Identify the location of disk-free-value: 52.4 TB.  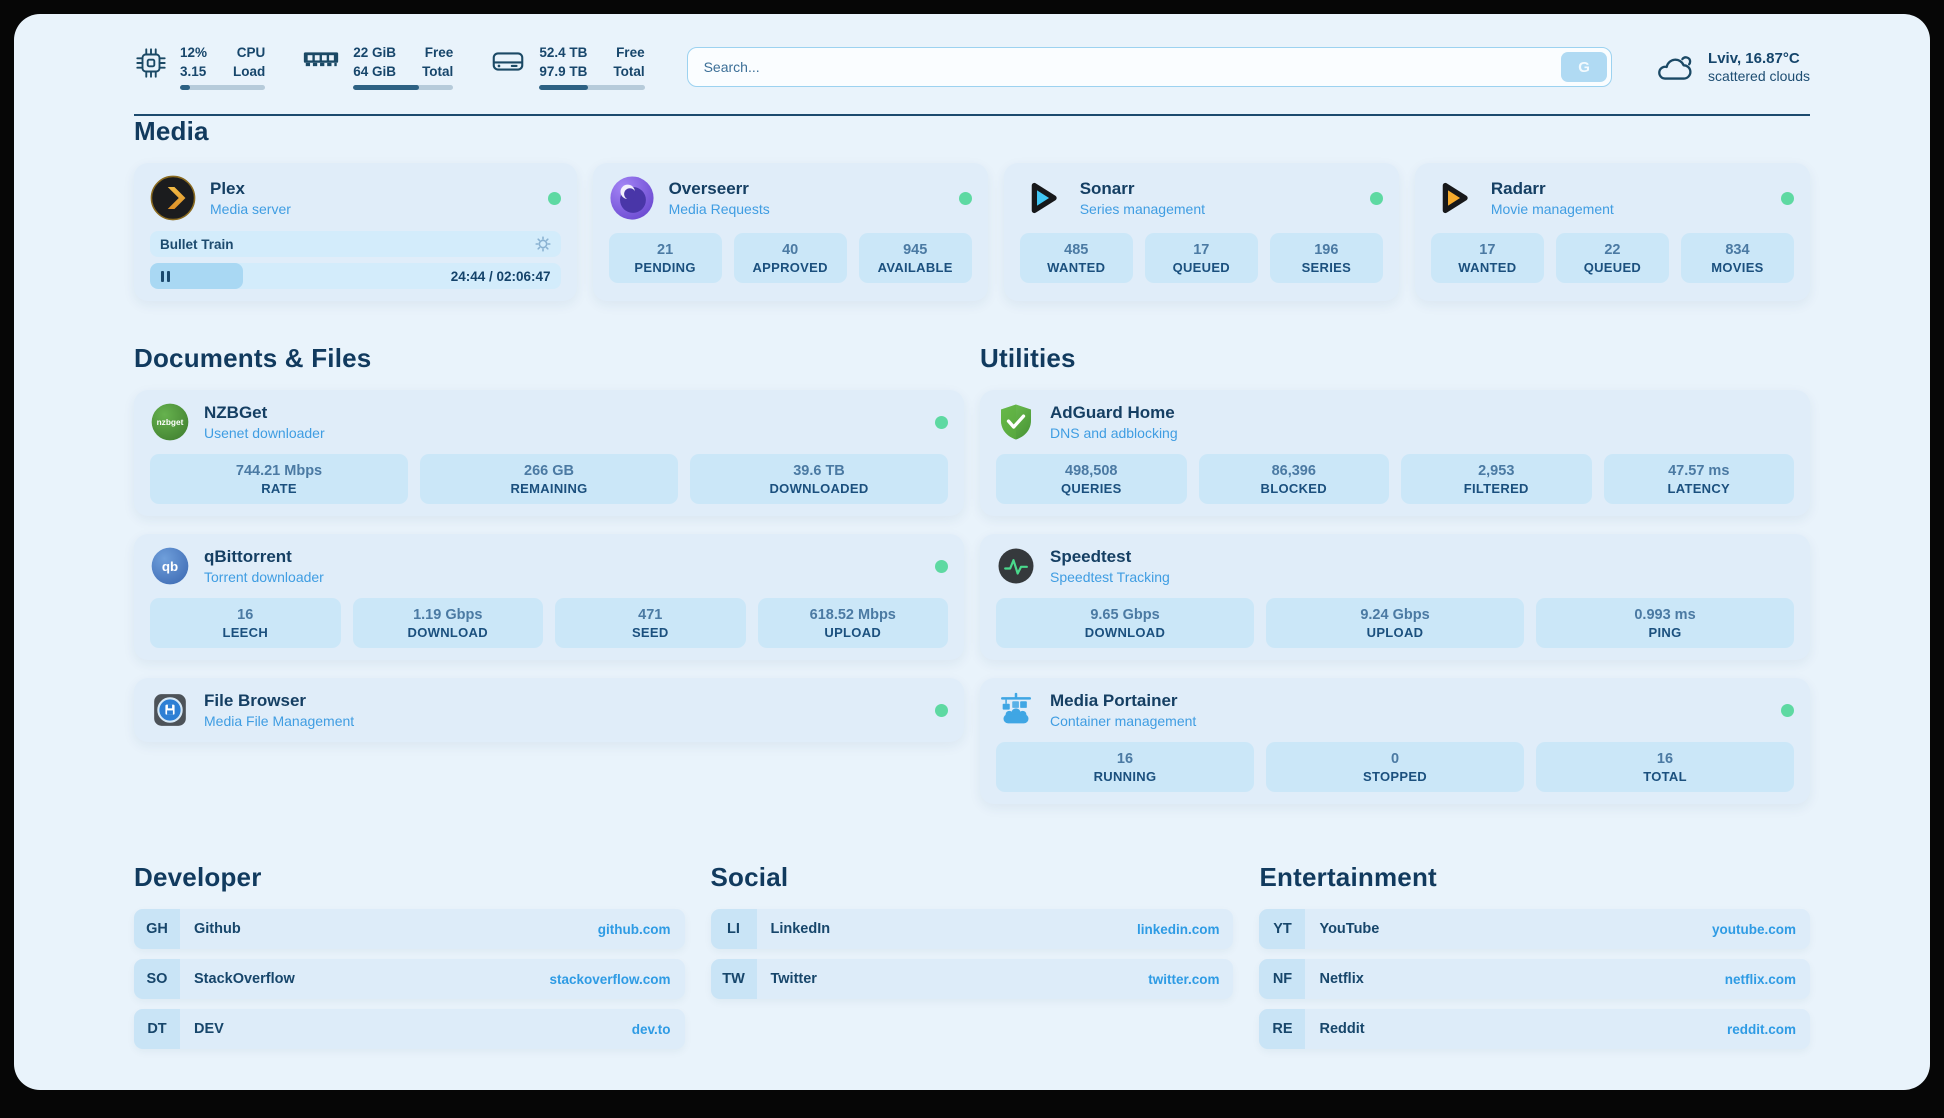
(563, 52).